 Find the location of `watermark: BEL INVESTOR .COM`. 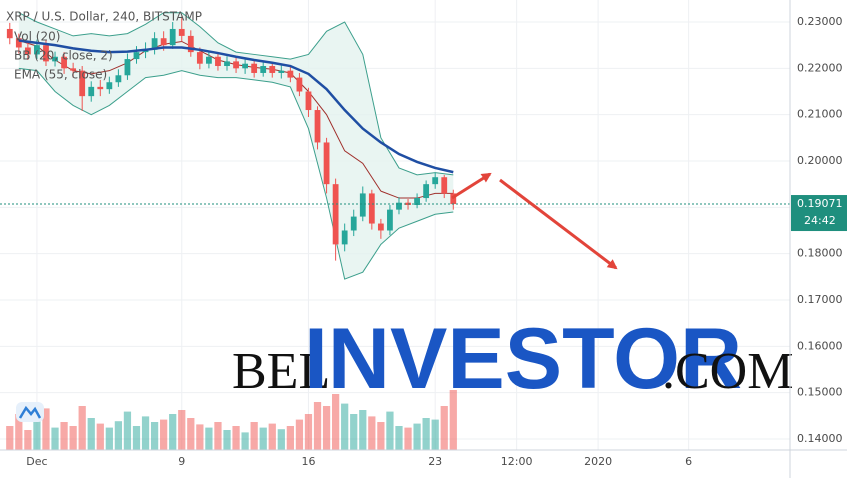

watermark: BEL INVESTOR .COM is located at coordinates (512, 359).